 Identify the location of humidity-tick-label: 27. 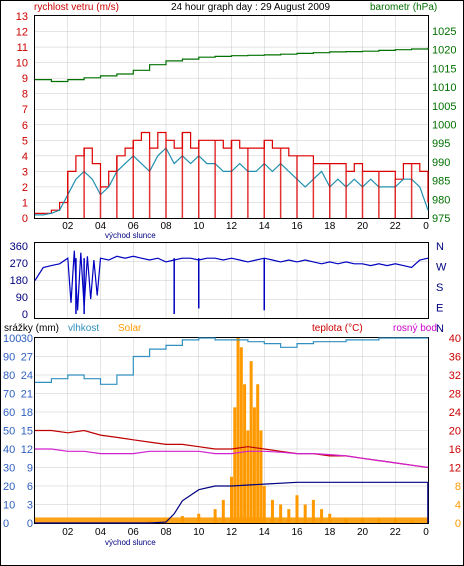
(27, 358).